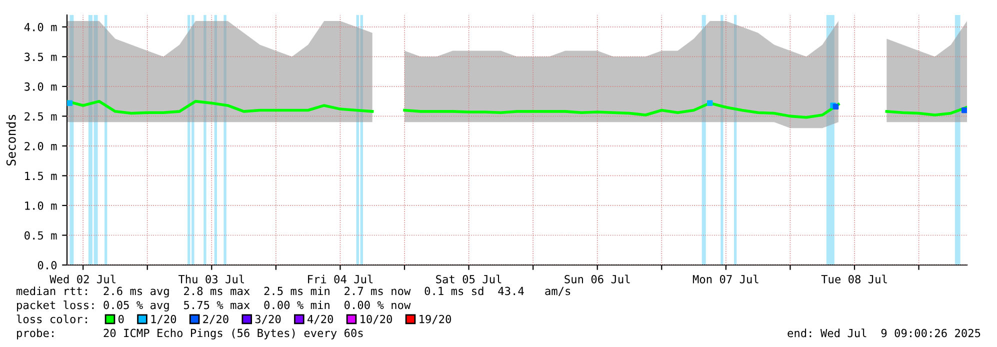 This screenshot has height=347, width=997. I want to click on y-tick-label: 1.0 m, so click(41, 205).